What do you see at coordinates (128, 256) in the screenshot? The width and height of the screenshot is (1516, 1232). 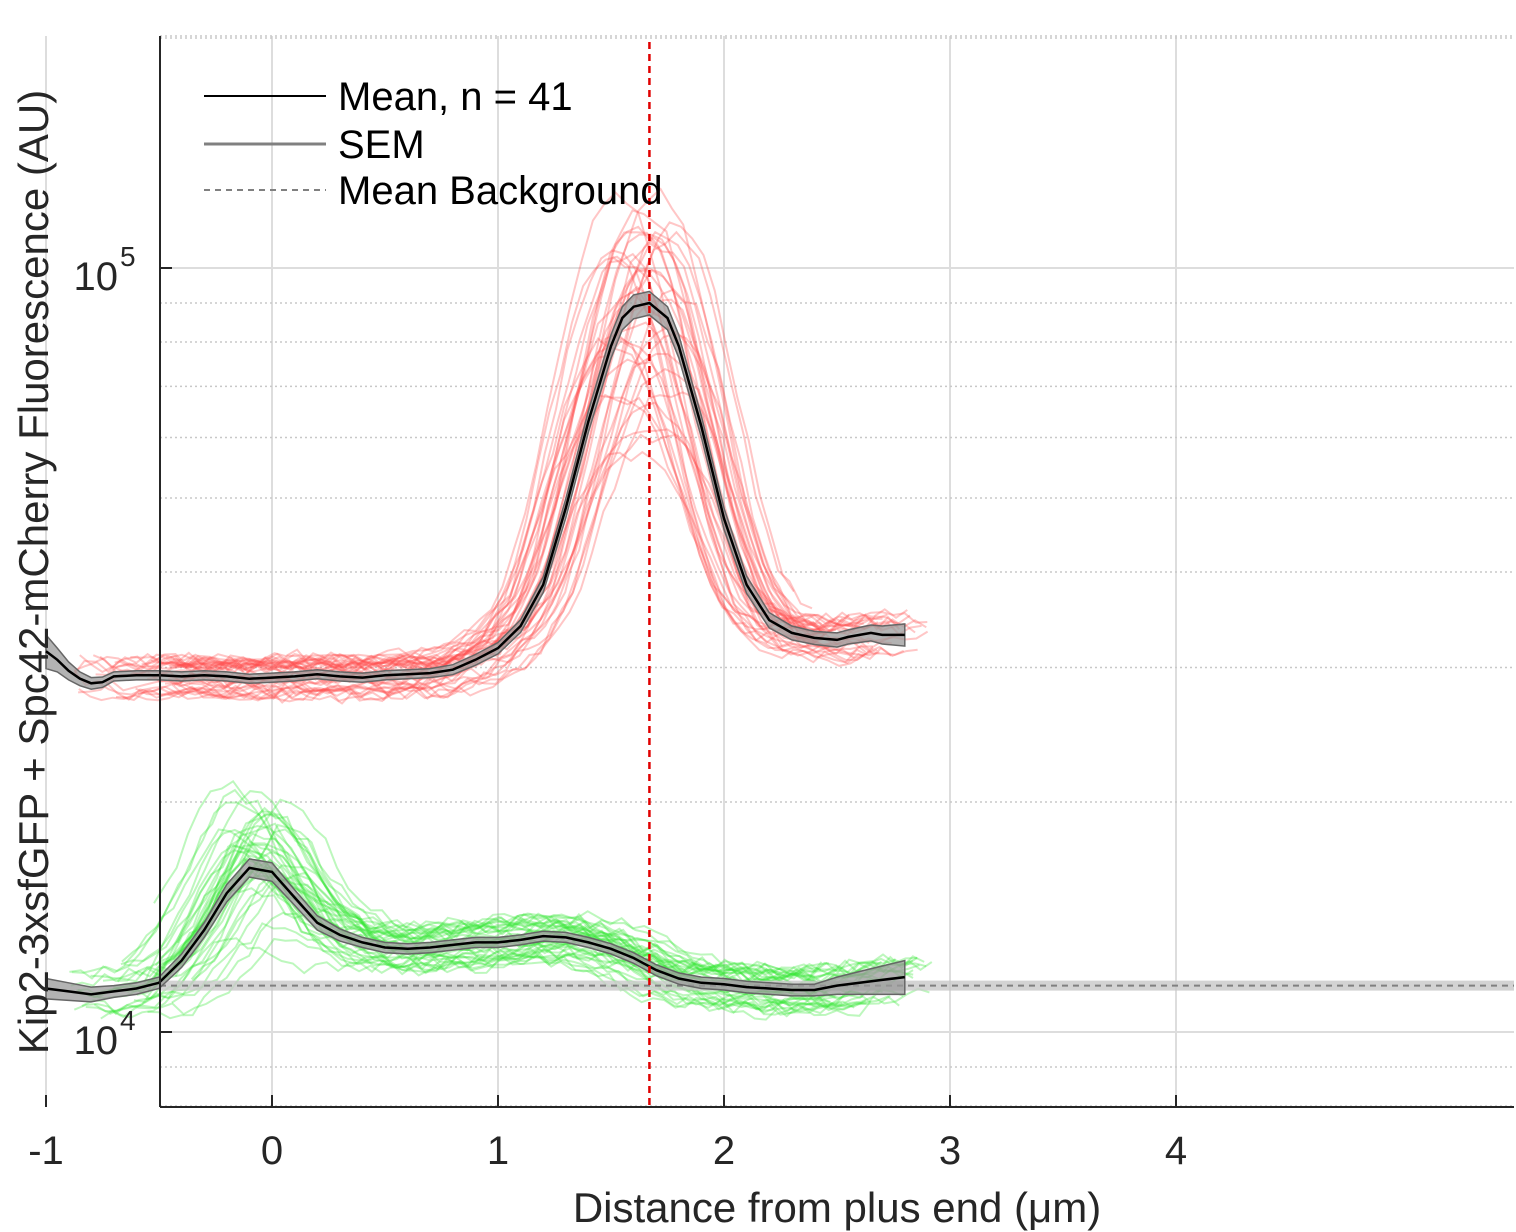 I see `y-tick-exponent: 5` at bounding box center [128, 256].